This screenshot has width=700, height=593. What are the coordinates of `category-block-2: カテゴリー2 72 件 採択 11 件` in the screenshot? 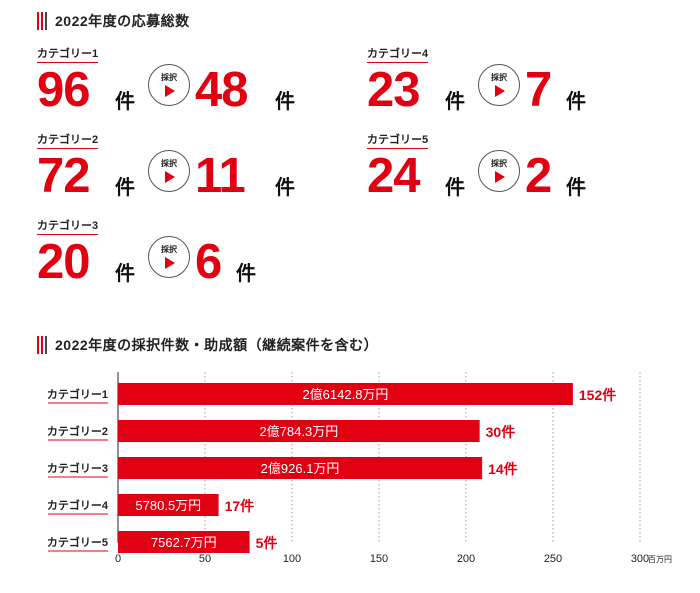 It's located at (187, 166).